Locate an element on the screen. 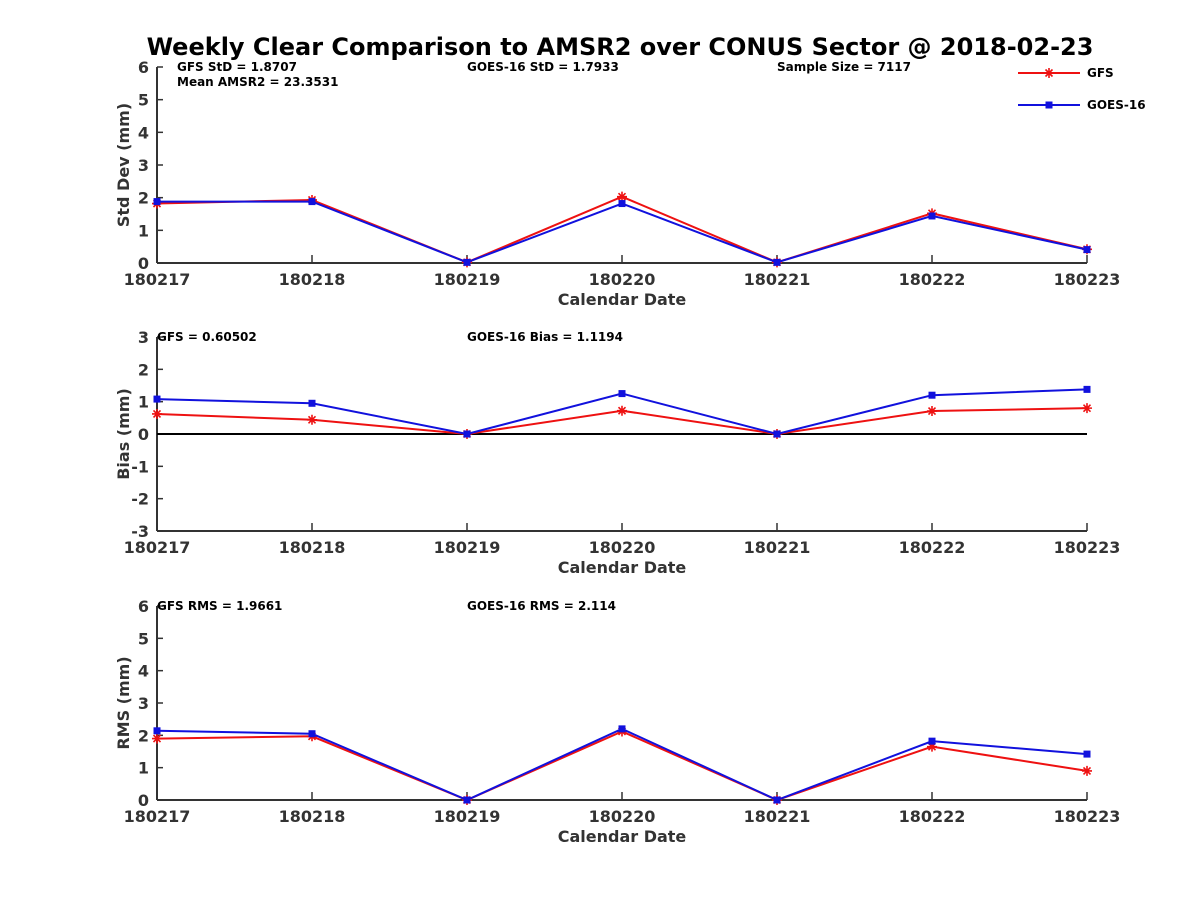  y-axis-label: Bias (mm) is located at coordinates (123, 434).